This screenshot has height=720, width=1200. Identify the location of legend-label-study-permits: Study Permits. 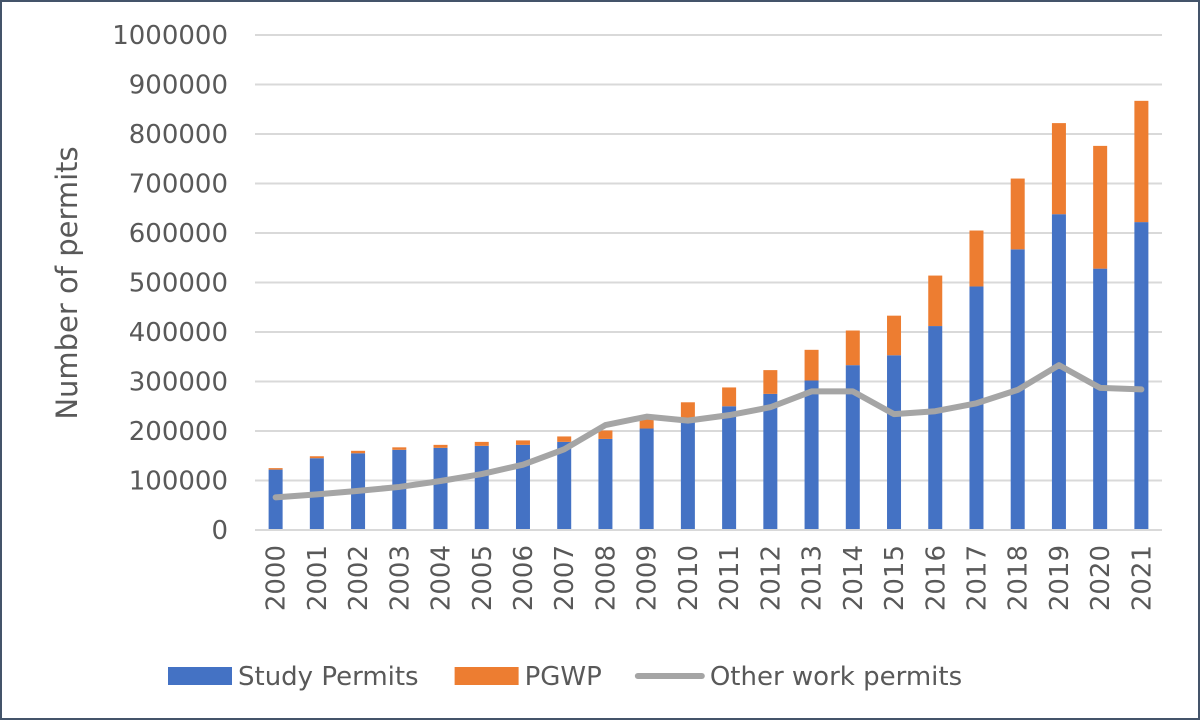
(328, 677).